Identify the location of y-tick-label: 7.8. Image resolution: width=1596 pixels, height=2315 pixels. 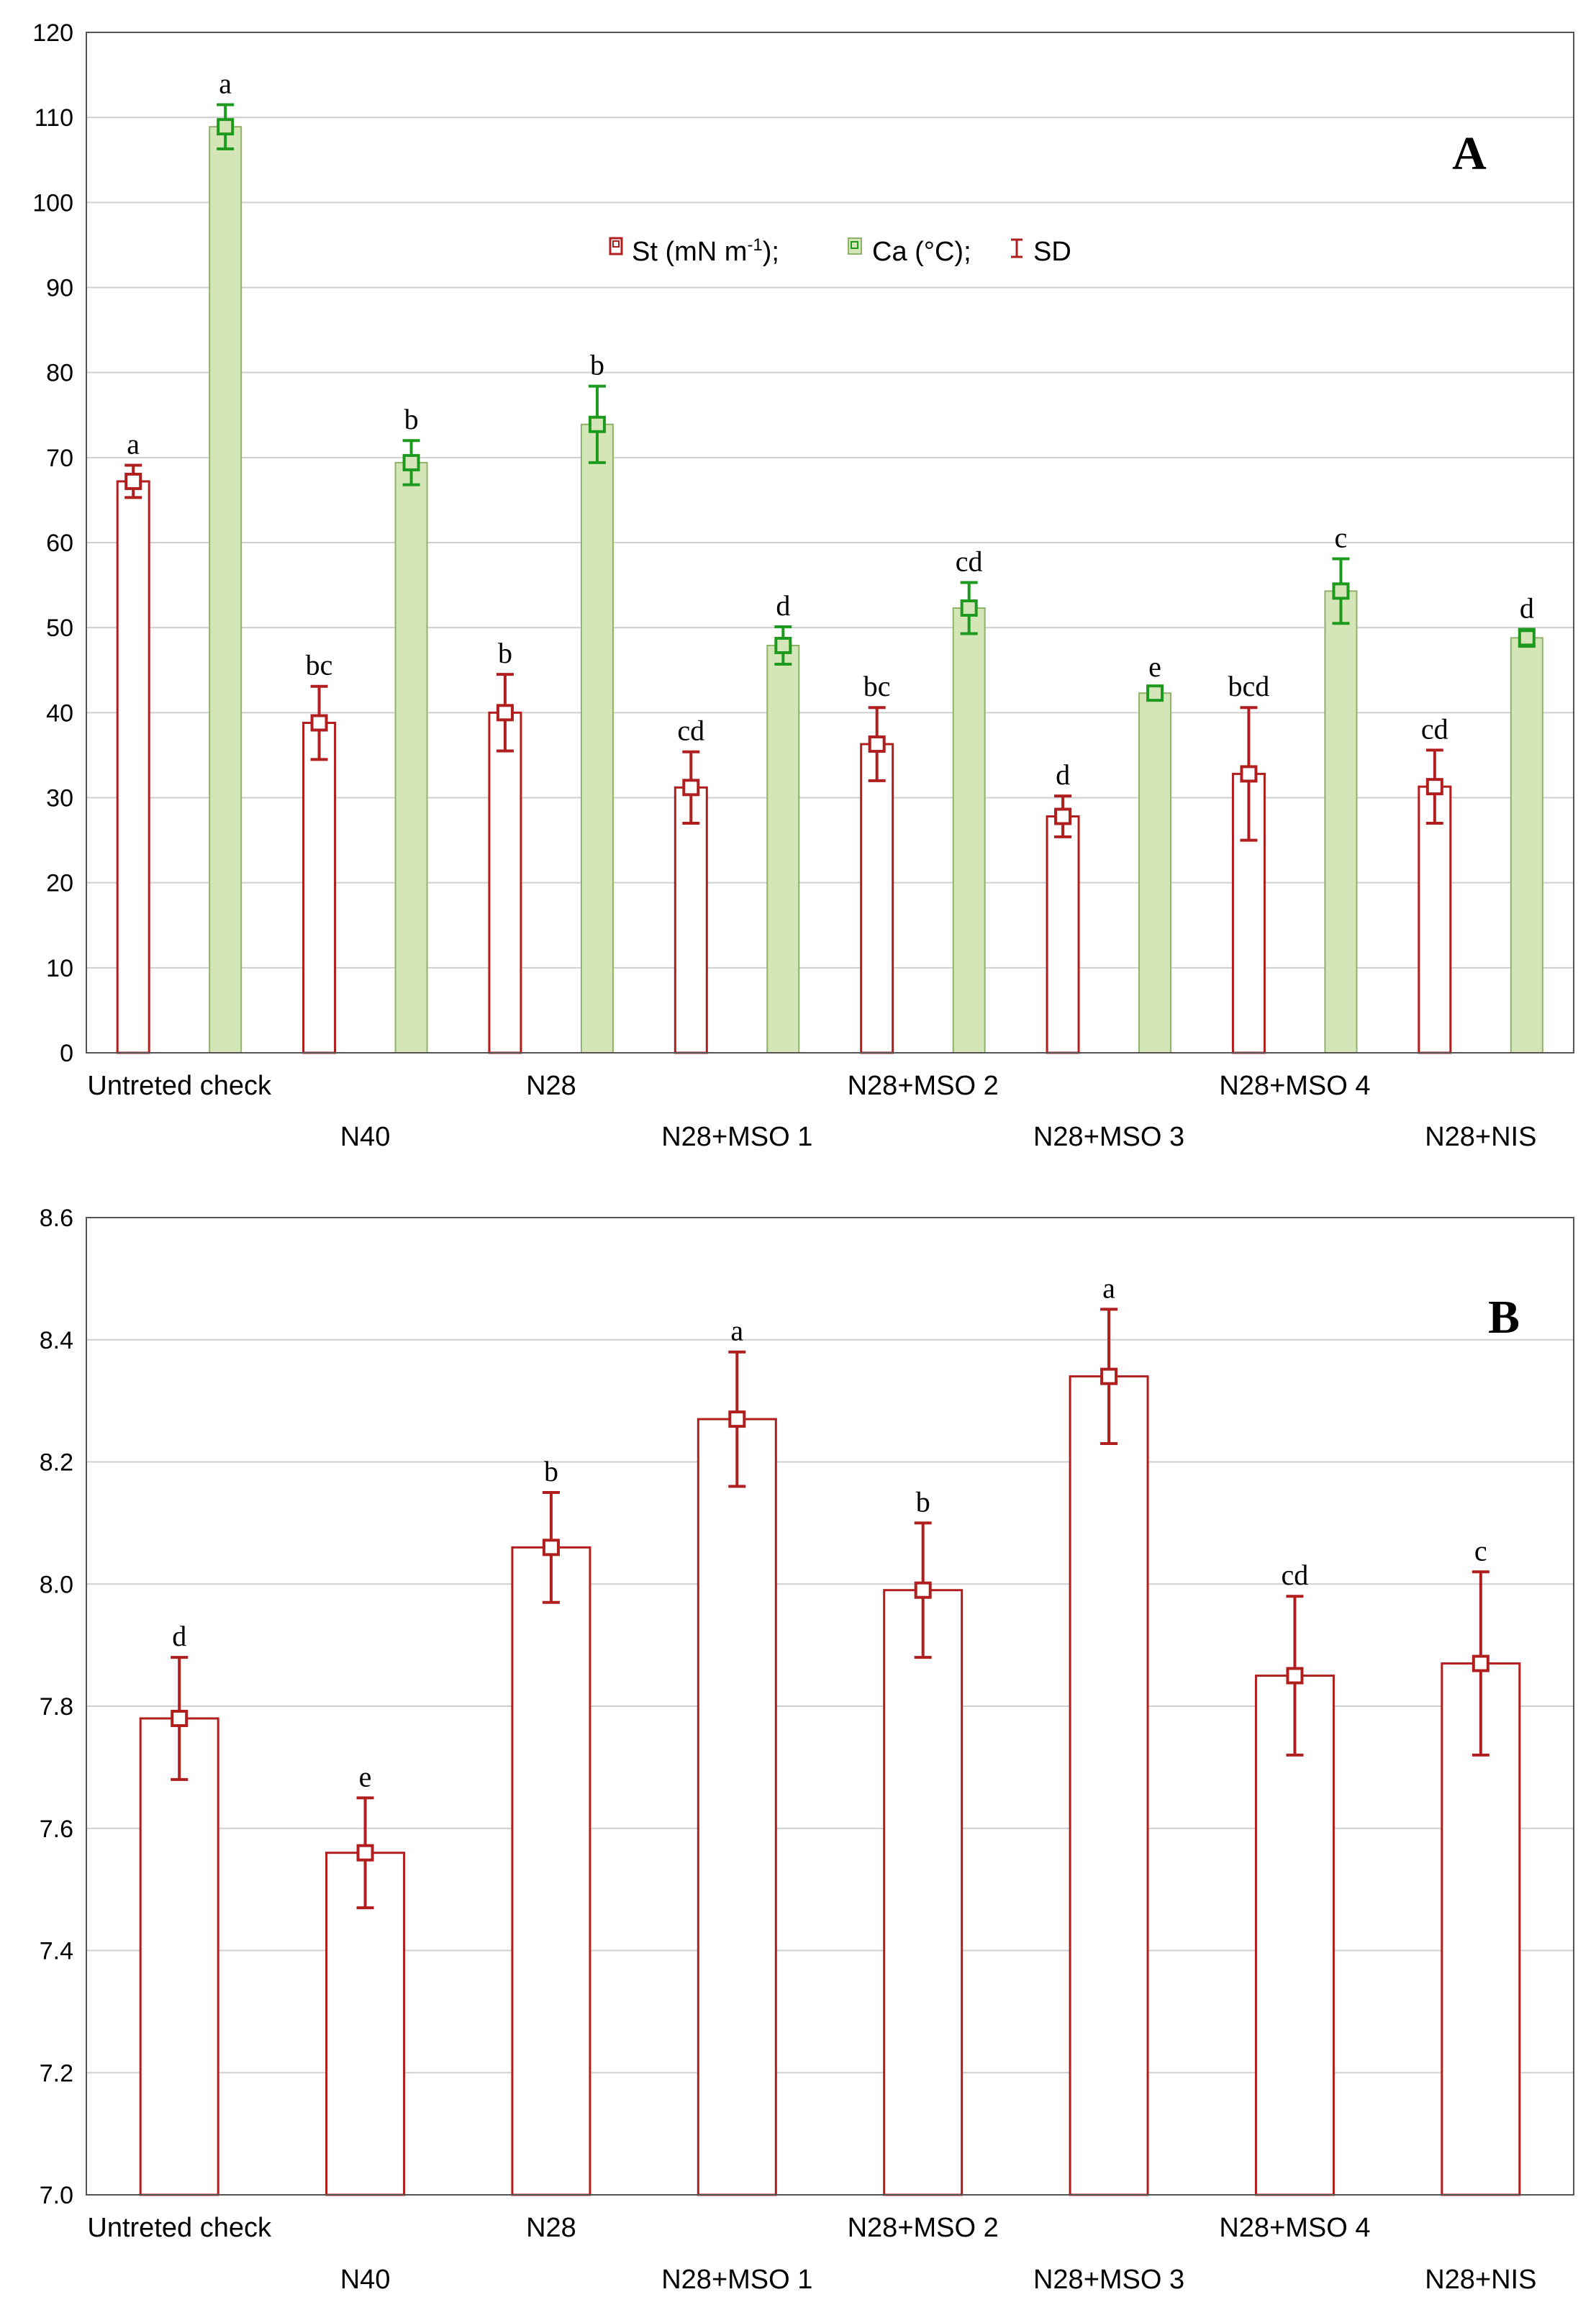
(57, 1707).